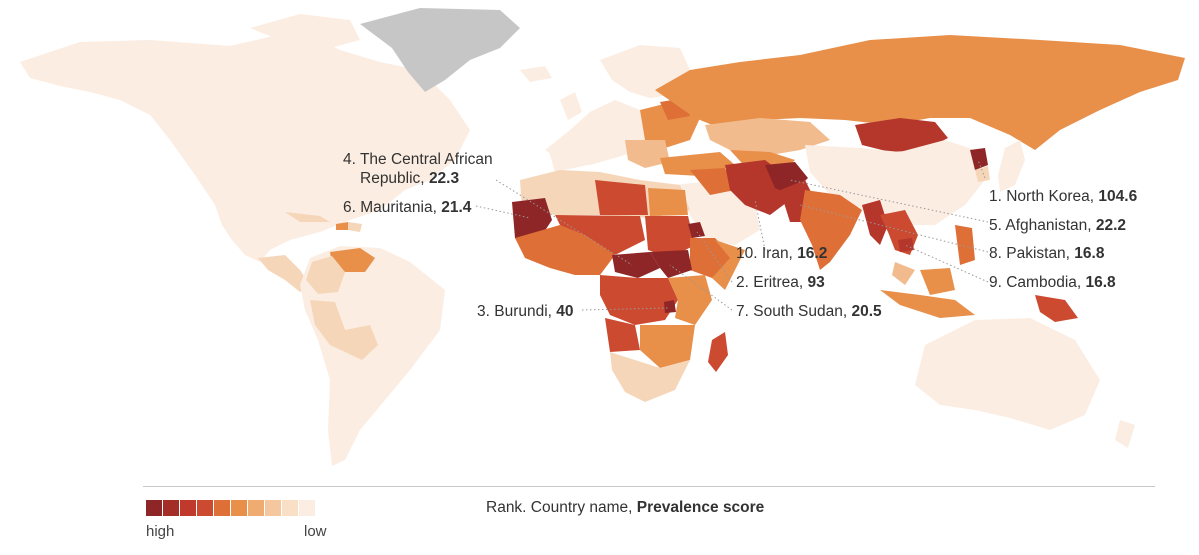  Describe the element at coordinates (352, 260) in the screenshot. I see `venezuela` at that location.